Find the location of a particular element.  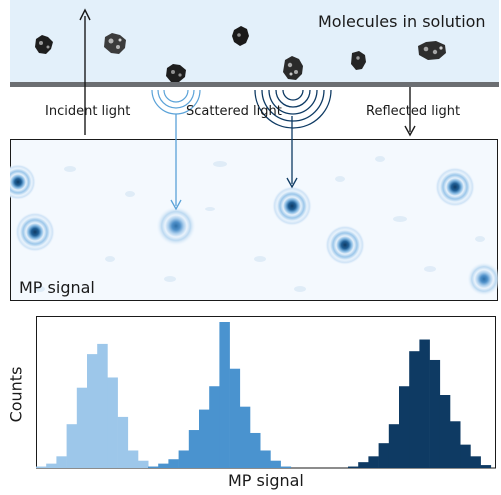

scattered-wave-small is located at coordinates (176, 102).